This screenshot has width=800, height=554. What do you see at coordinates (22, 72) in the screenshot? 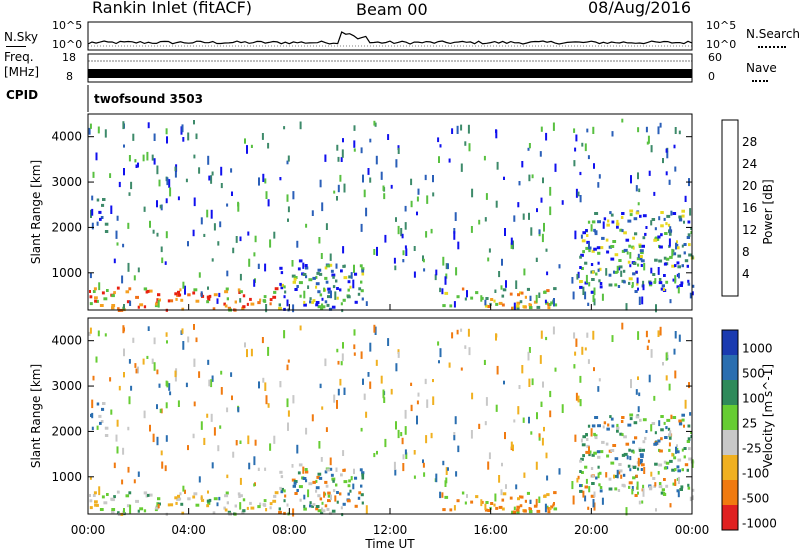
I see `freq-unit: [MHz]` at bounding box center [22, 72].